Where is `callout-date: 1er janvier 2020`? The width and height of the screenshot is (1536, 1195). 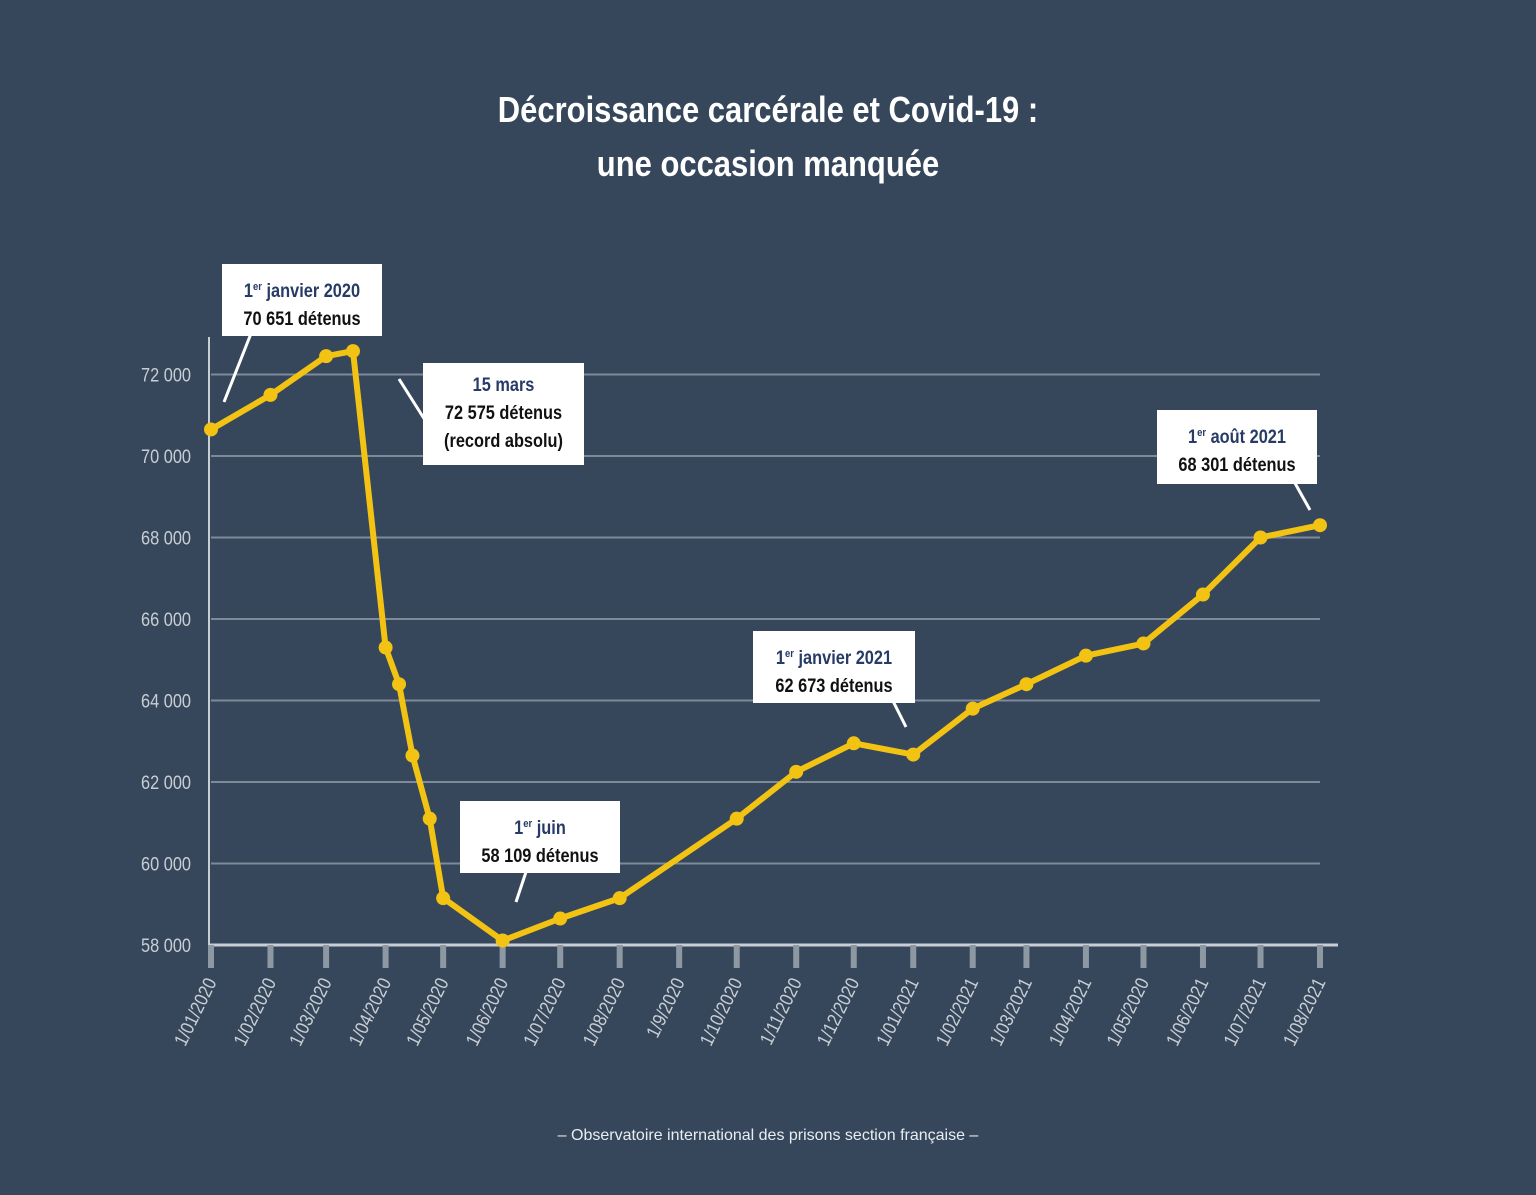 callout-date: 1er janvier 2020 is located at coordinates (302, 291).